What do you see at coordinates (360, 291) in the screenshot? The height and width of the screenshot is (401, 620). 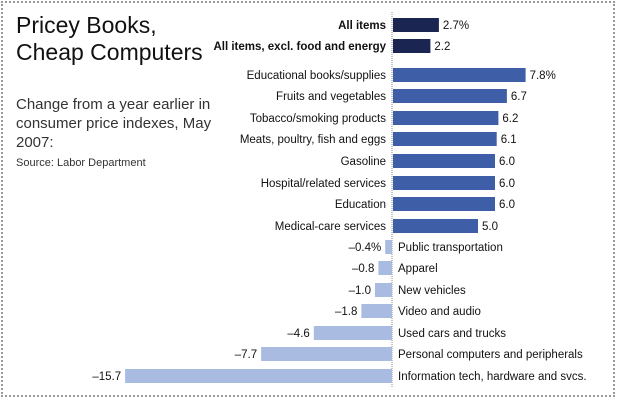 I see `value-label: –1.0` at bounding box center [360, 291].